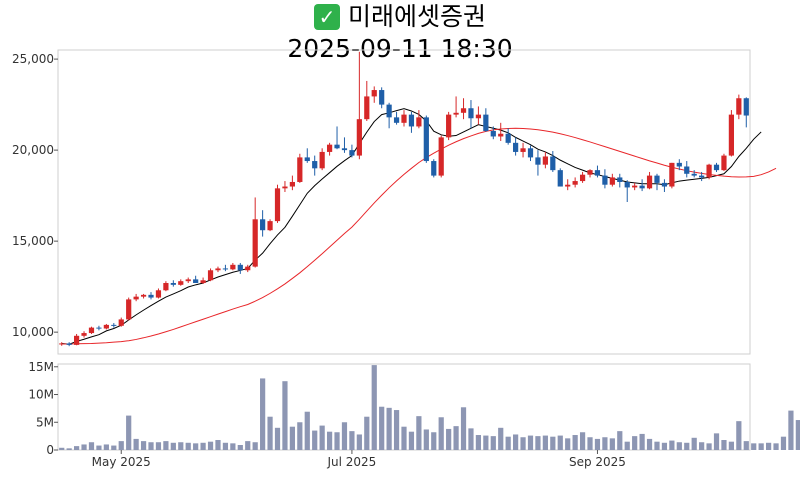 The image size is (800, 500). I want to click on company-name: 미래에셋증권, so click(416, 16).